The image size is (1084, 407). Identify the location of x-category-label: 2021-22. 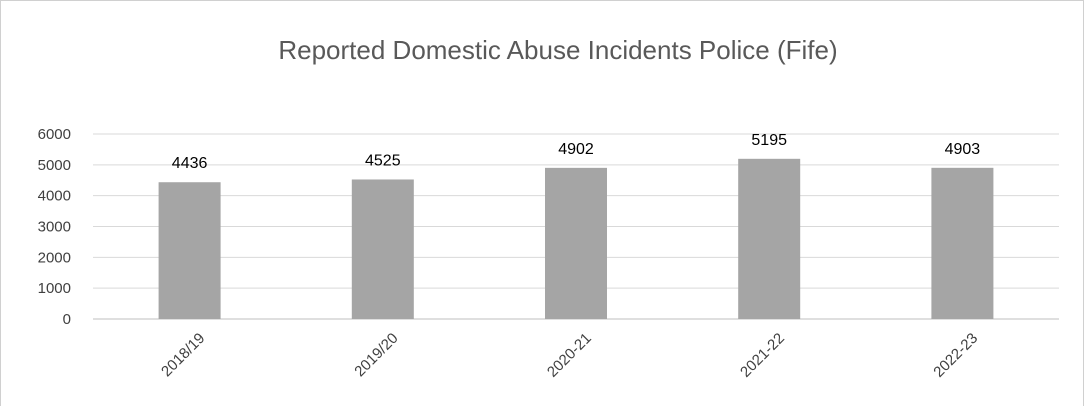
(762, 355).